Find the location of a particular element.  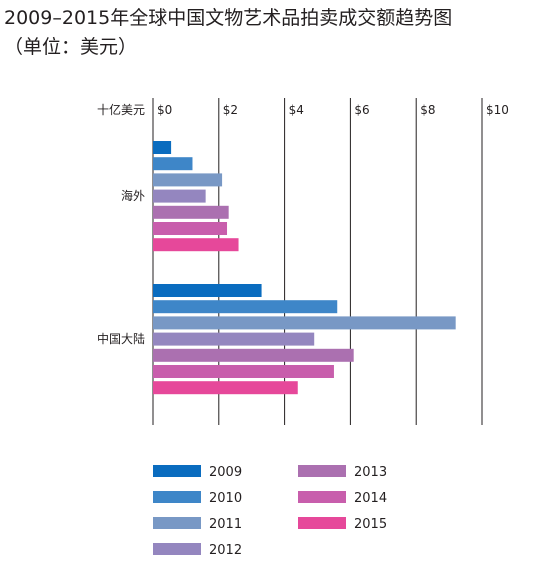

bar-中国大陆-2009 is located at coordinates (207, 290).